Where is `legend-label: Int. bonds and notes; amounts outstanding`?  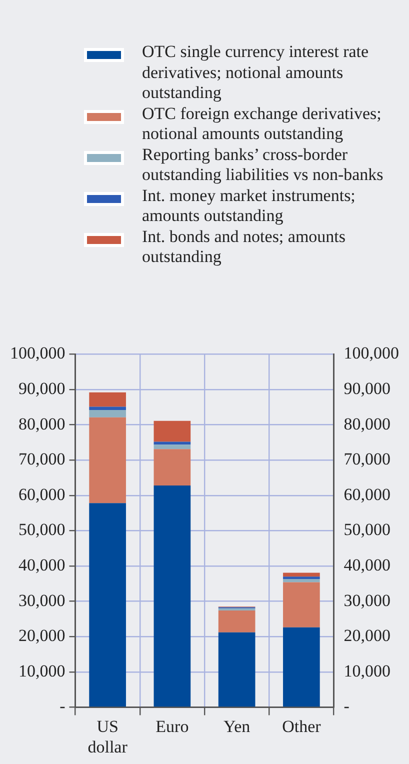
legend-label: Int. bonds and notes; amounts outstanding is located at coordinates (244, 247).